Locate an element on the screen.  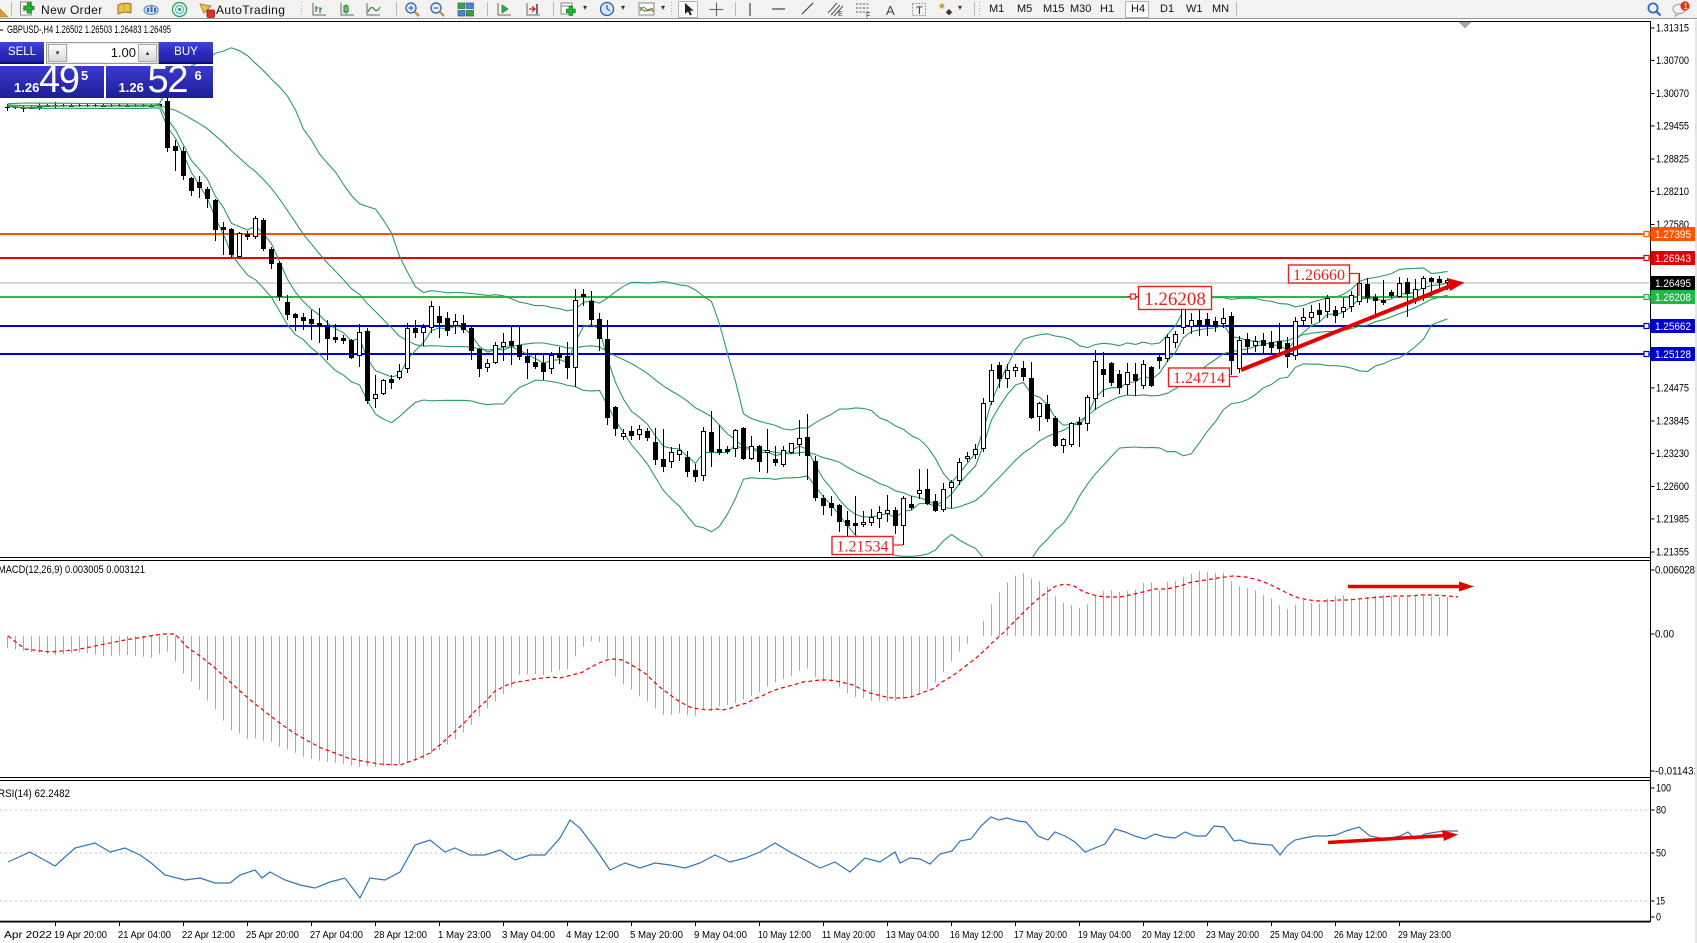
svg-text: 26 May 12:00 is located at coordinates (1360, 935).